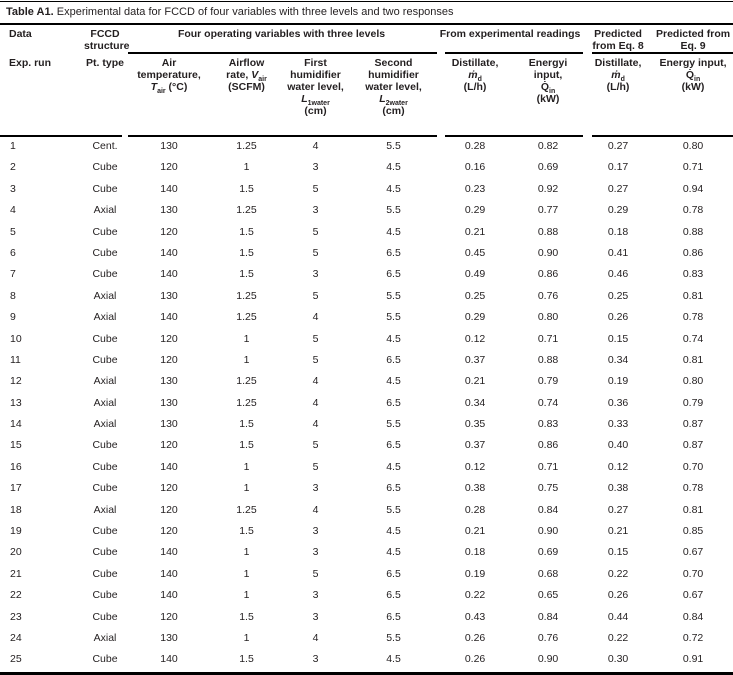  What do you see at coordinates (366, 24) in the screenshot?
I see `title-rule` at bounding box center [366, 24].